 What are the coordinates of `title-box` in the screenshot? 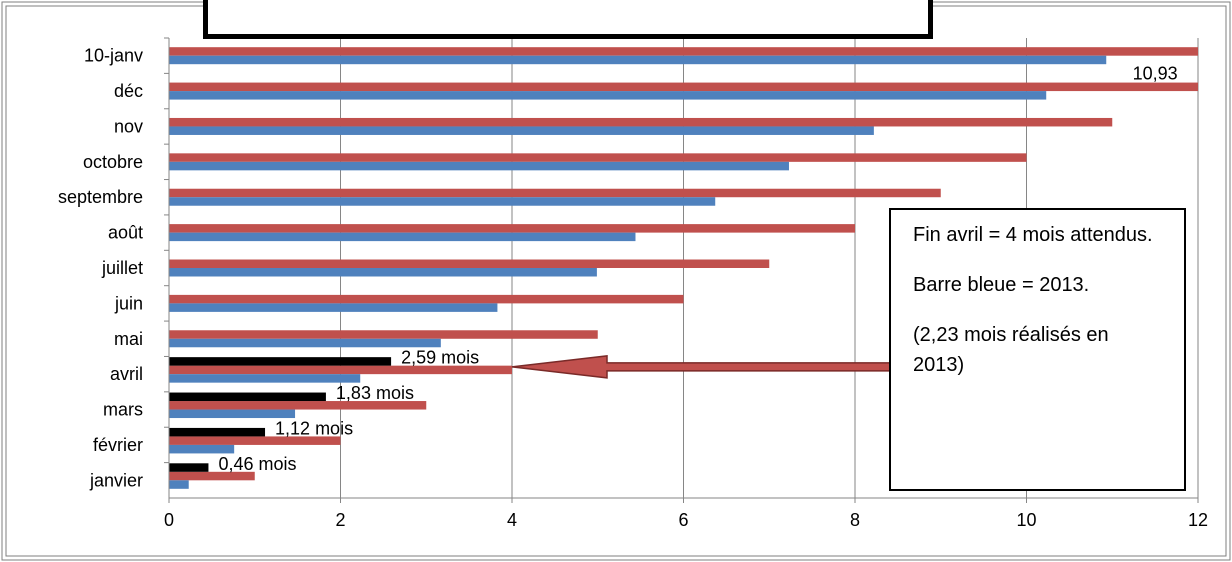 It's located at (568, 19).